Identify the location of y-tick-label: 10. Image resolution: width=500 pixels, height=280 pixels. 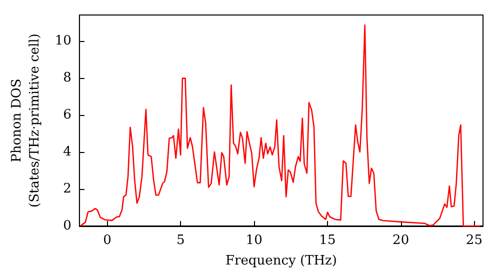
(63, 40).